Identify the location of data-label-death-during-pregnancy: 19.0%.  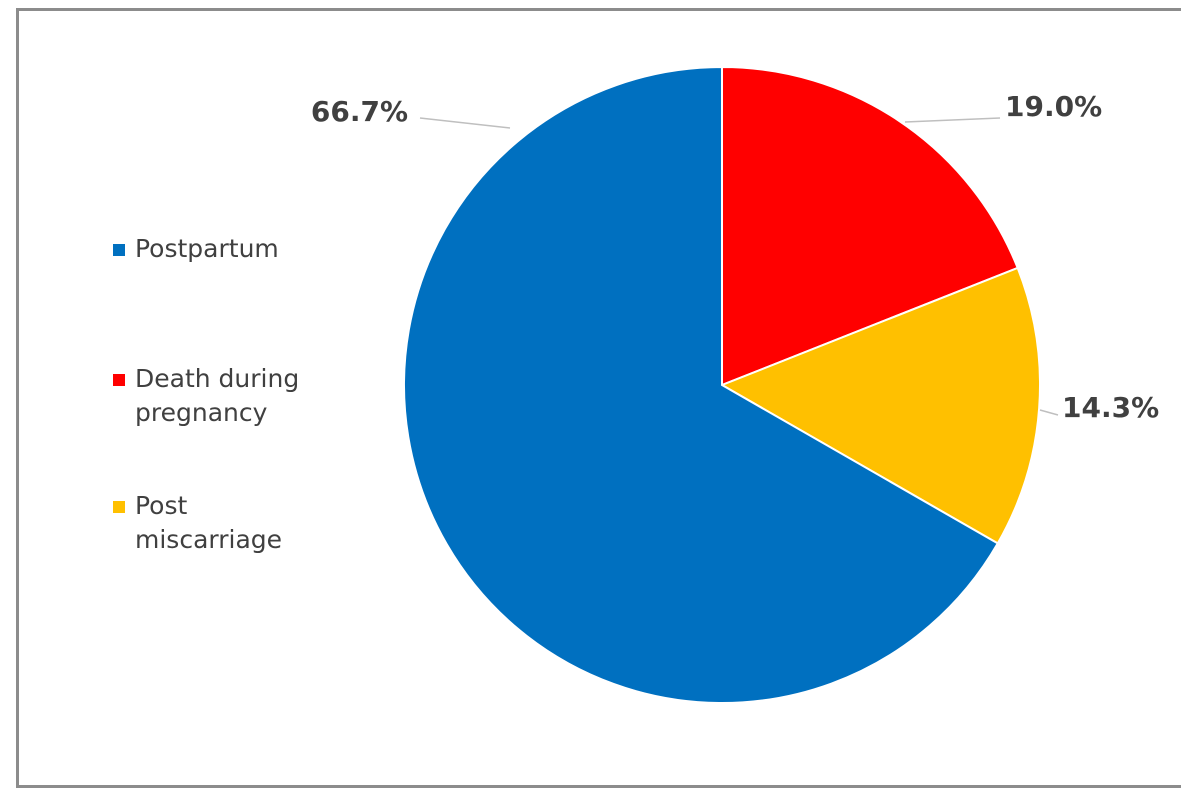
(1053, 106).